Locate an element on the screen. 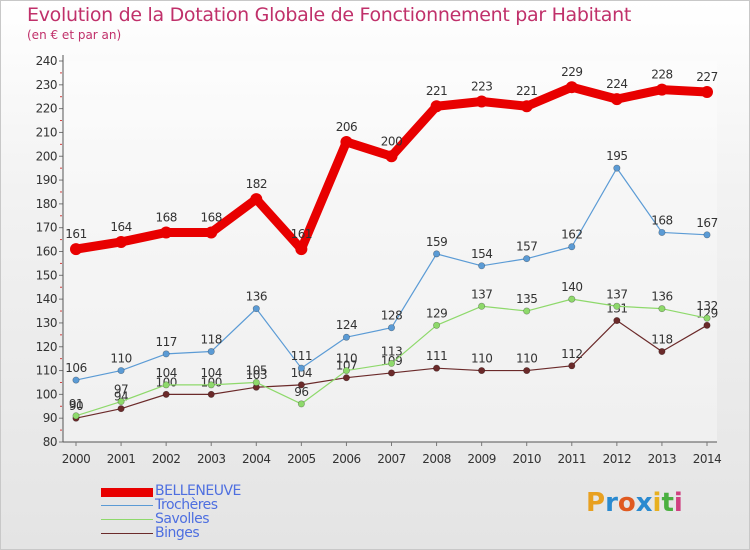 This screenshot has height=550, width=750. x-tick-label: 2012 is located at coordinates (617, 459).